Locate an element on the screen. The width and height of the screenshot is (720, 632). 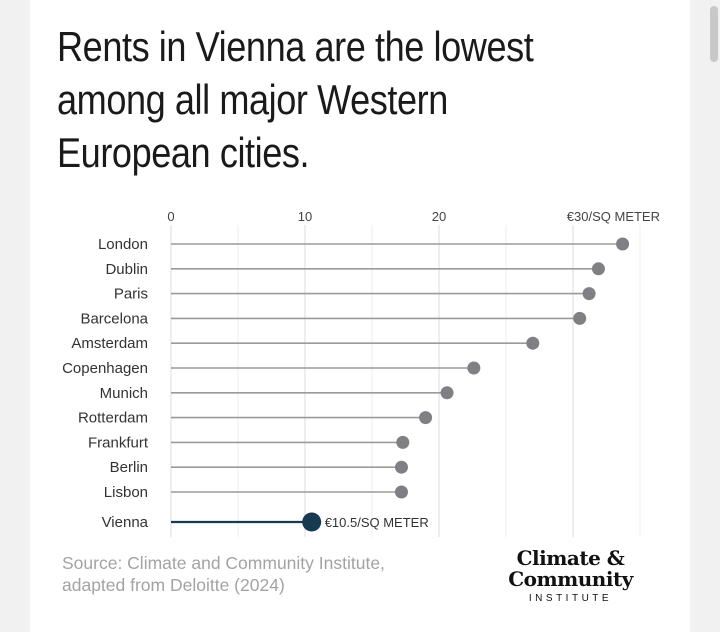
category-label: Rotterdam is located at coordinates (113, 418).